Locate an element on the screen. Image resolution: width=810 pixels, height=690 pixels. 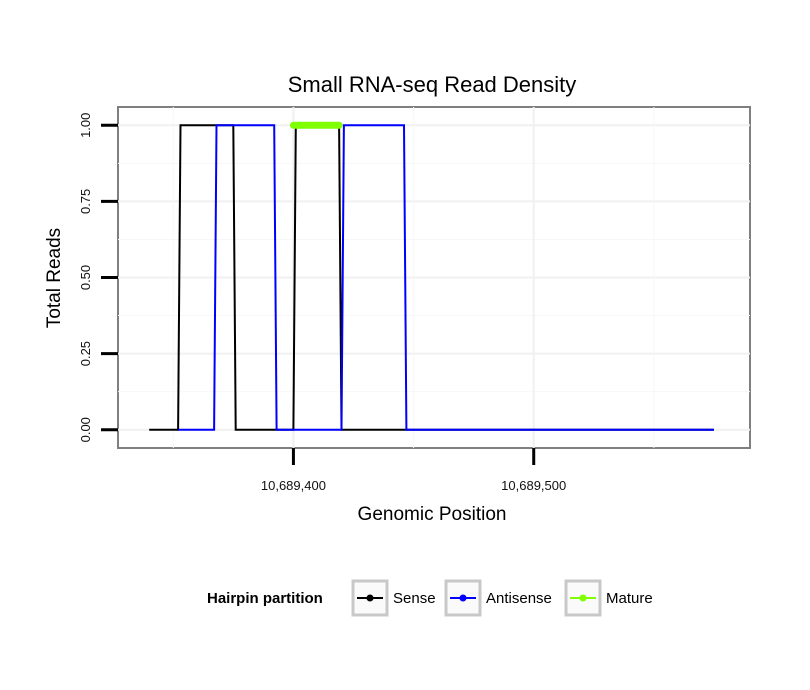
y-axis-title: Total Reads is located at coordinates (54, 278).